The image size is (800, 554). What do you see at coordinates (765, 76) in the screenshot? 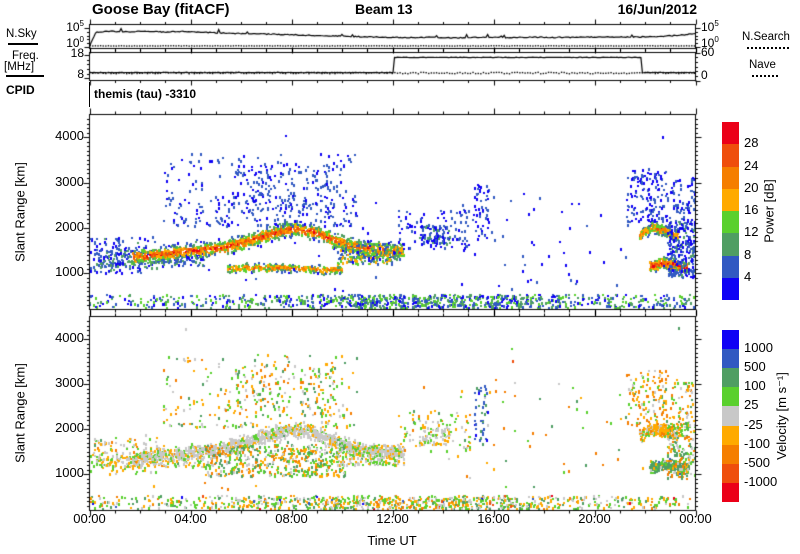
I see `nave-legend-line` at bounding box center [765, 76].